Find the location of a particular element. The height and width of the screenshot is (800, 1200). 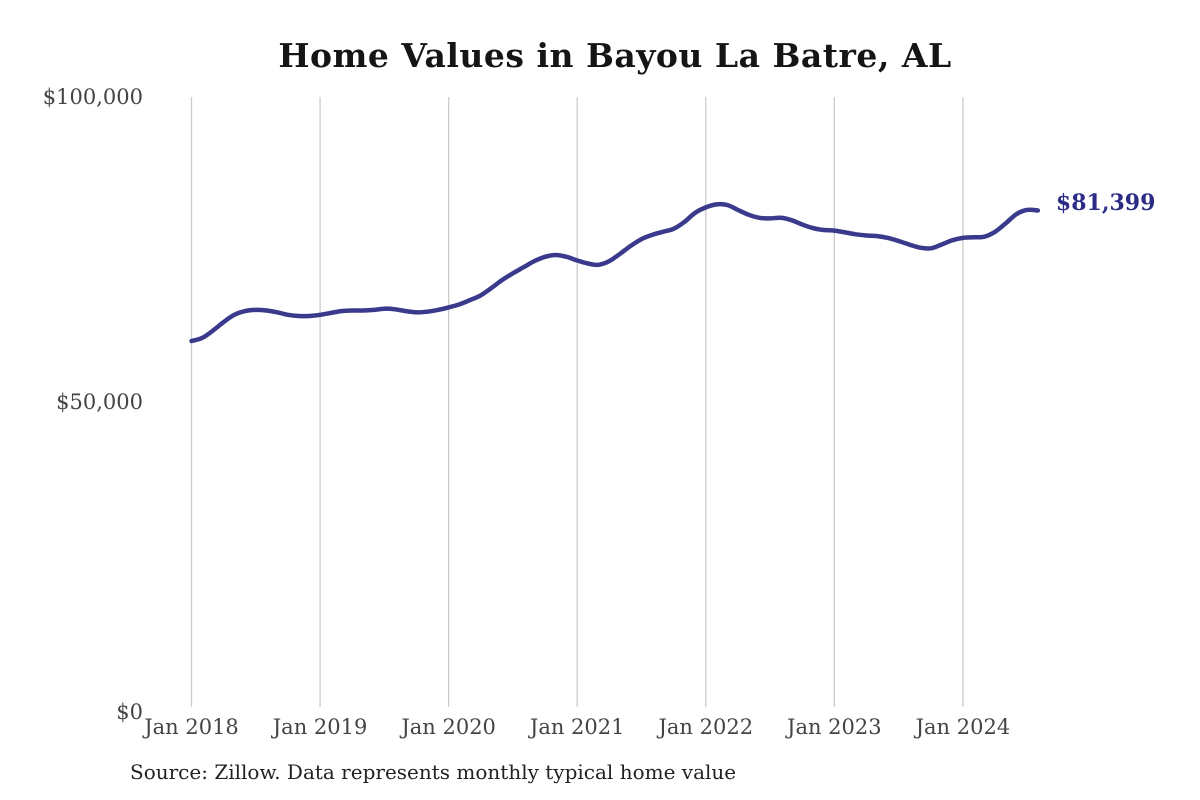

x-tick-jan-2019: Jan 2019 is located at coordinates (320, 727).